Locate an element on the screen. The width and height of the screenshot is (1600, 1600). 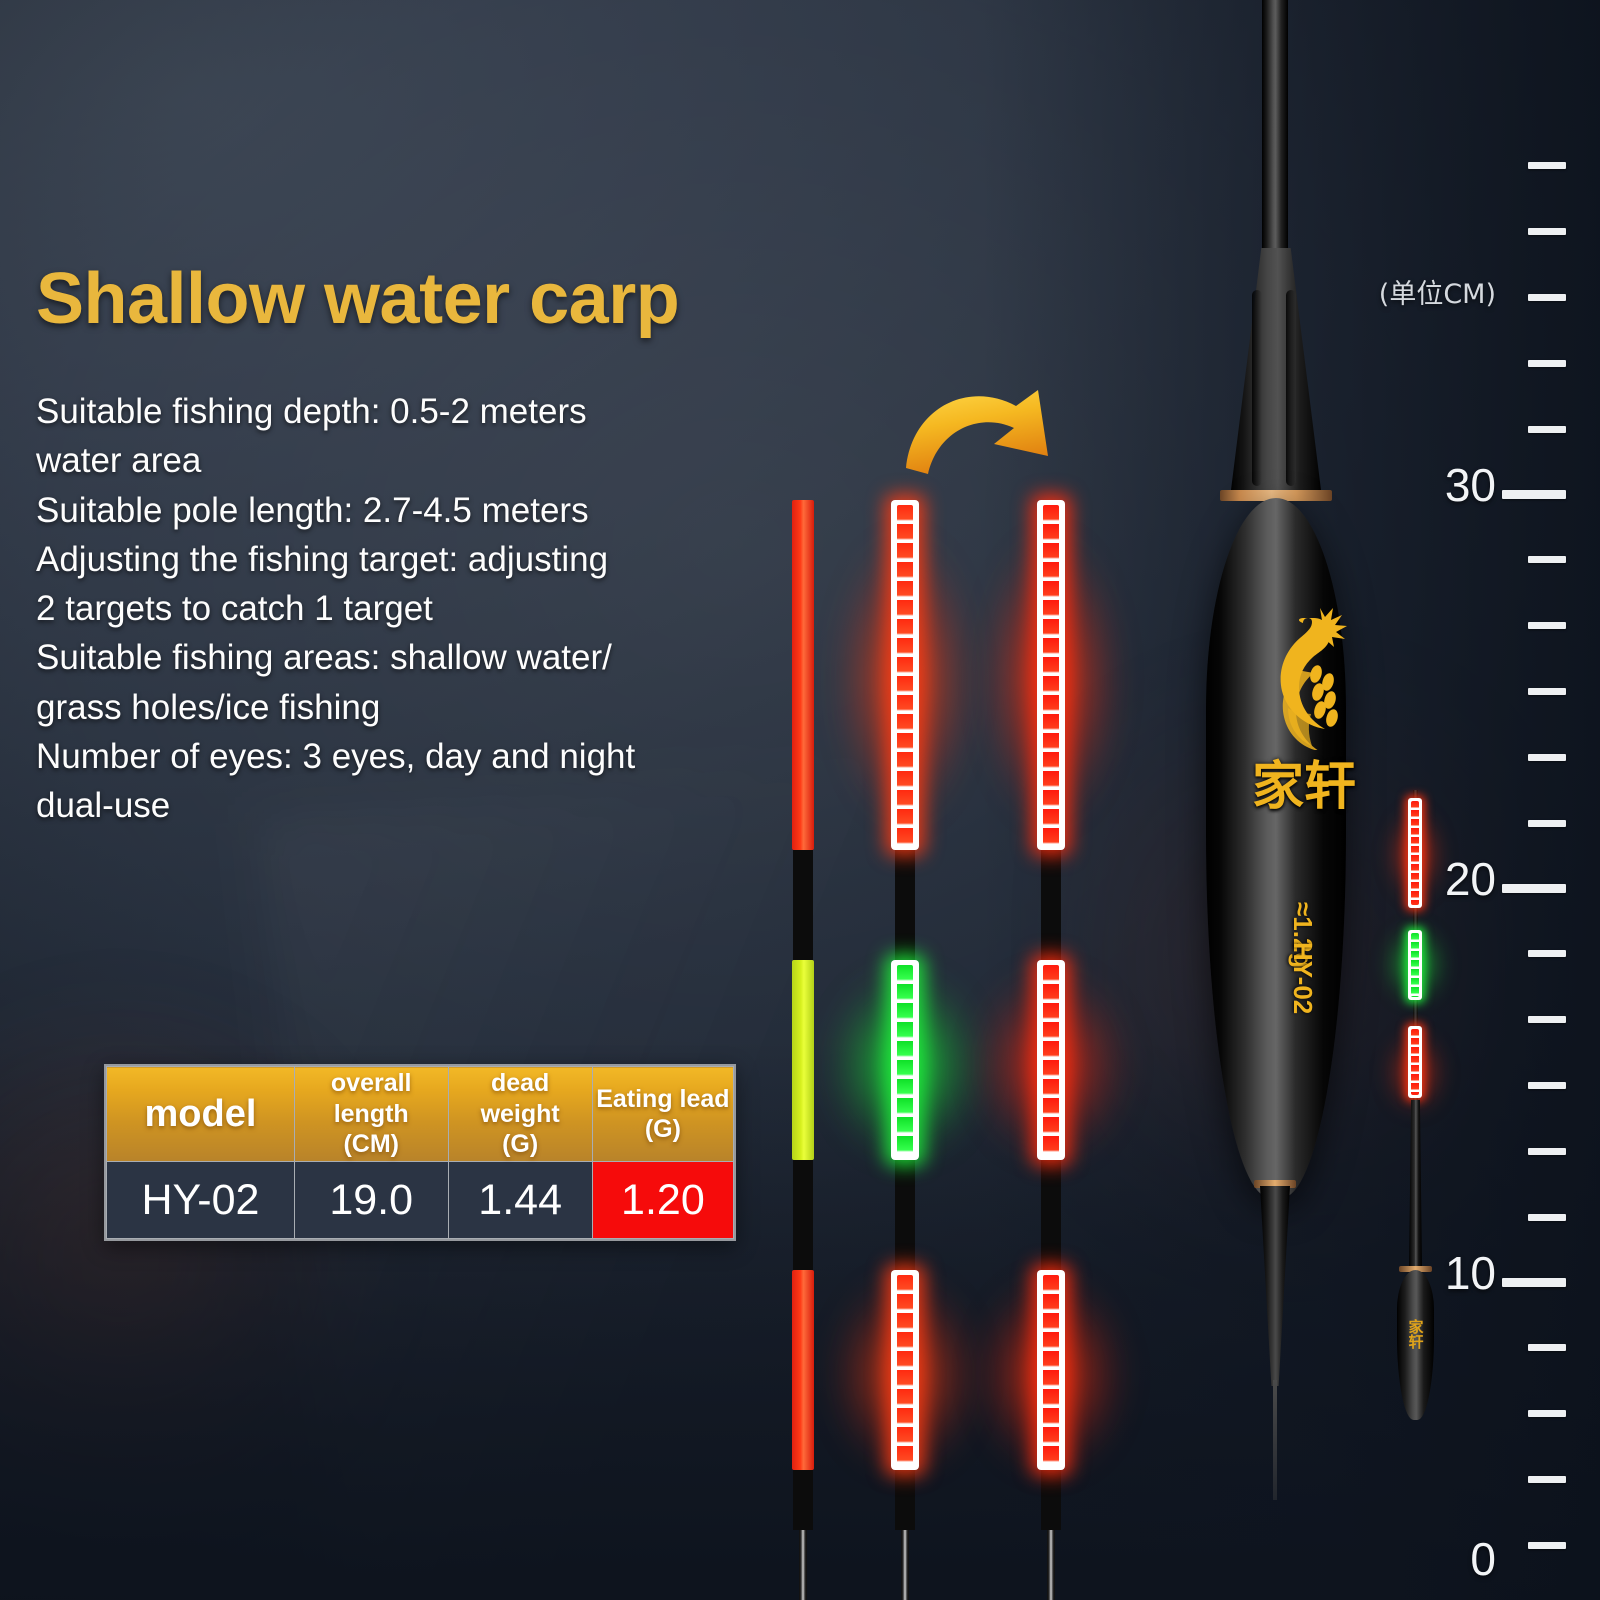
peacock-logo-icon is located at coordinates (1313, 679).